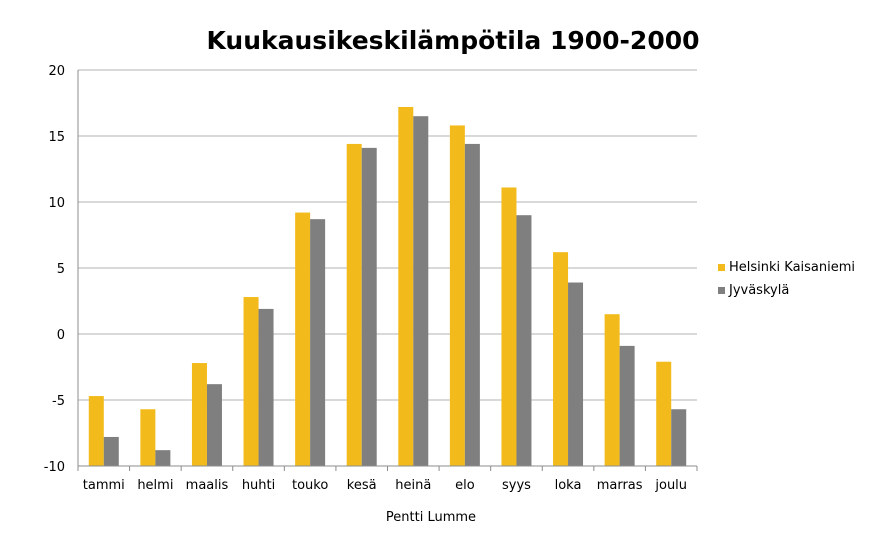 The width and height of the screenshot is (890, 538). I want to click on x-tick-label: loka, so click(568, 485).